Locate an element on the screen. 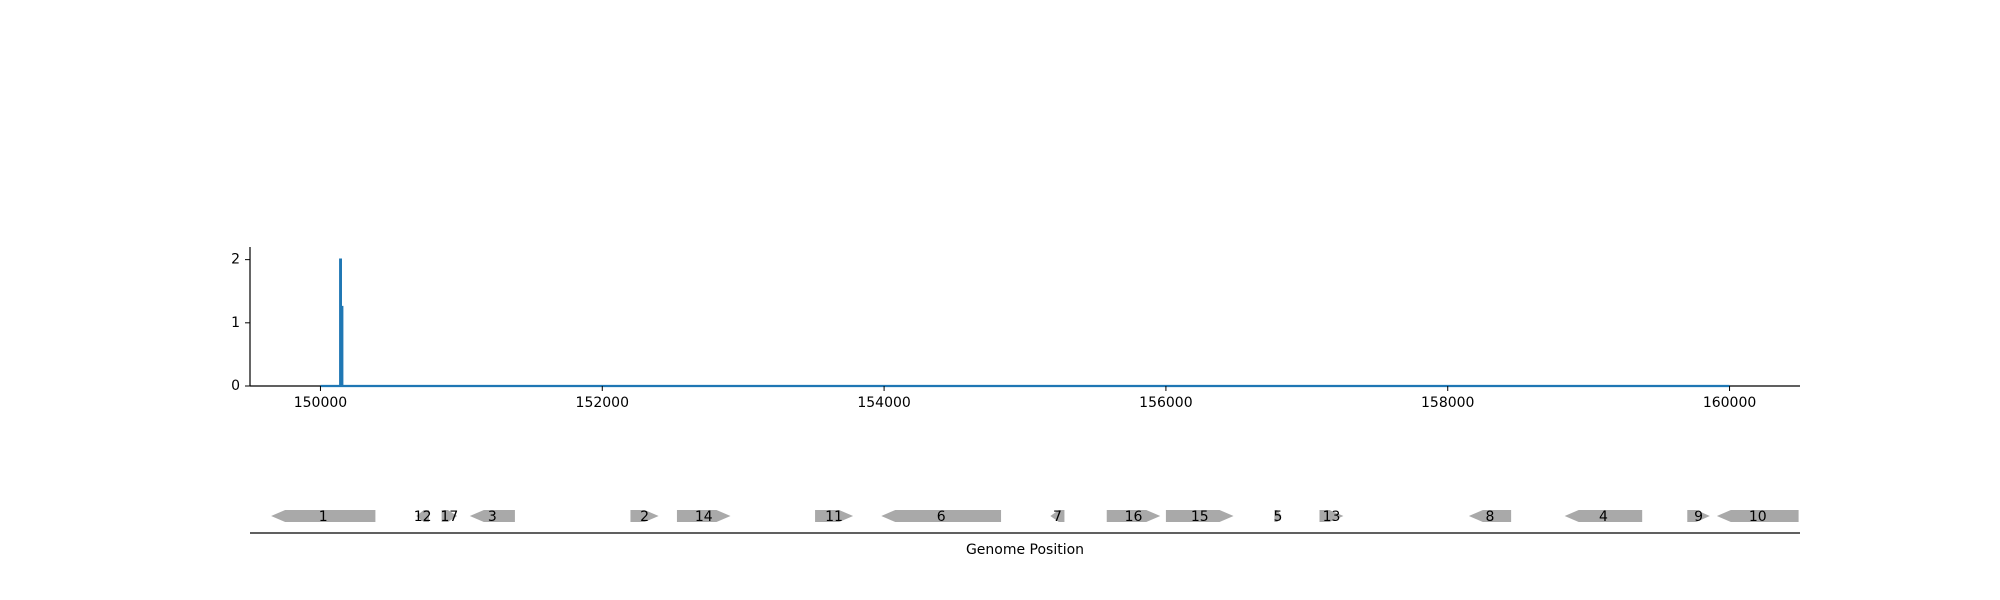 This screenshot has width=2000, height=600. gene-arrows: 1 12 17 3 2 14 11 6 7 16 15 5 13 8 4 9 10 is located at coordinates (1035, 517).